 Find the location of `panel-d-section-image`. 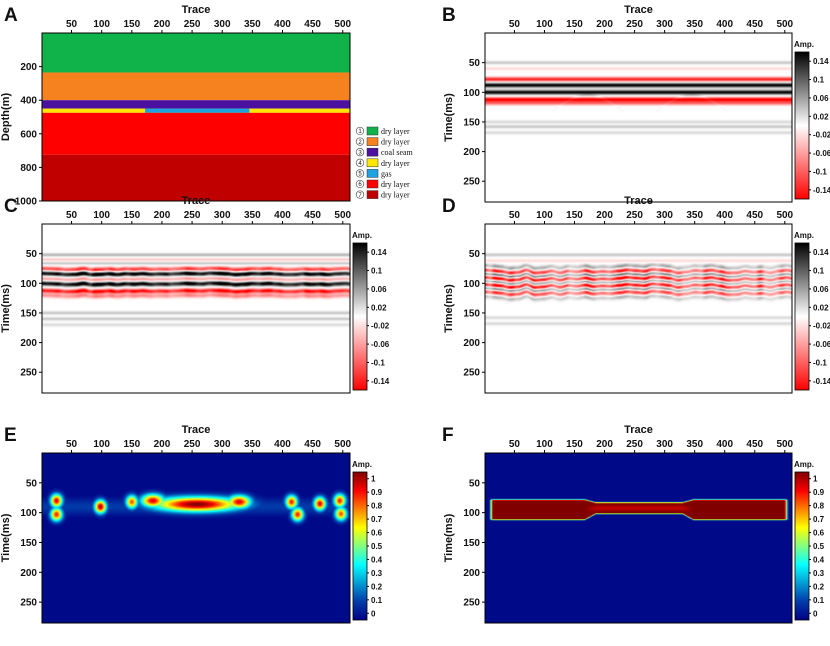

panel-d-section-image is located at coordinates (638, 308).